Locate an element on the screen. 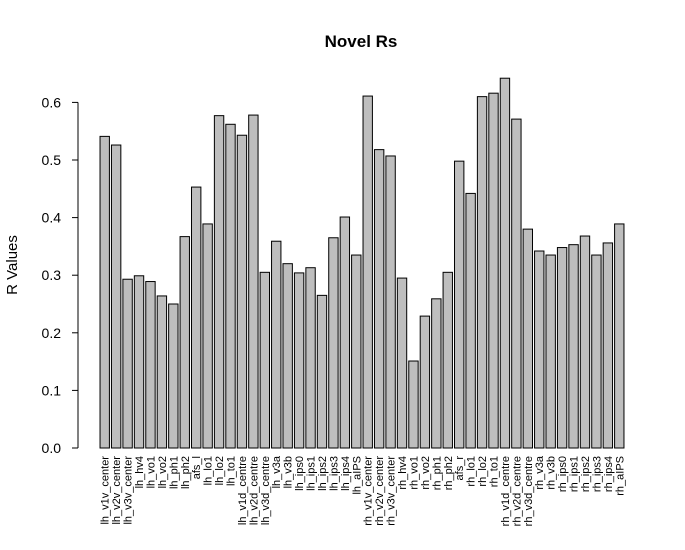 This screenshot has height=550, width=685. x-tick-label: rh_v1v_center is located at coordinates (369, 491).